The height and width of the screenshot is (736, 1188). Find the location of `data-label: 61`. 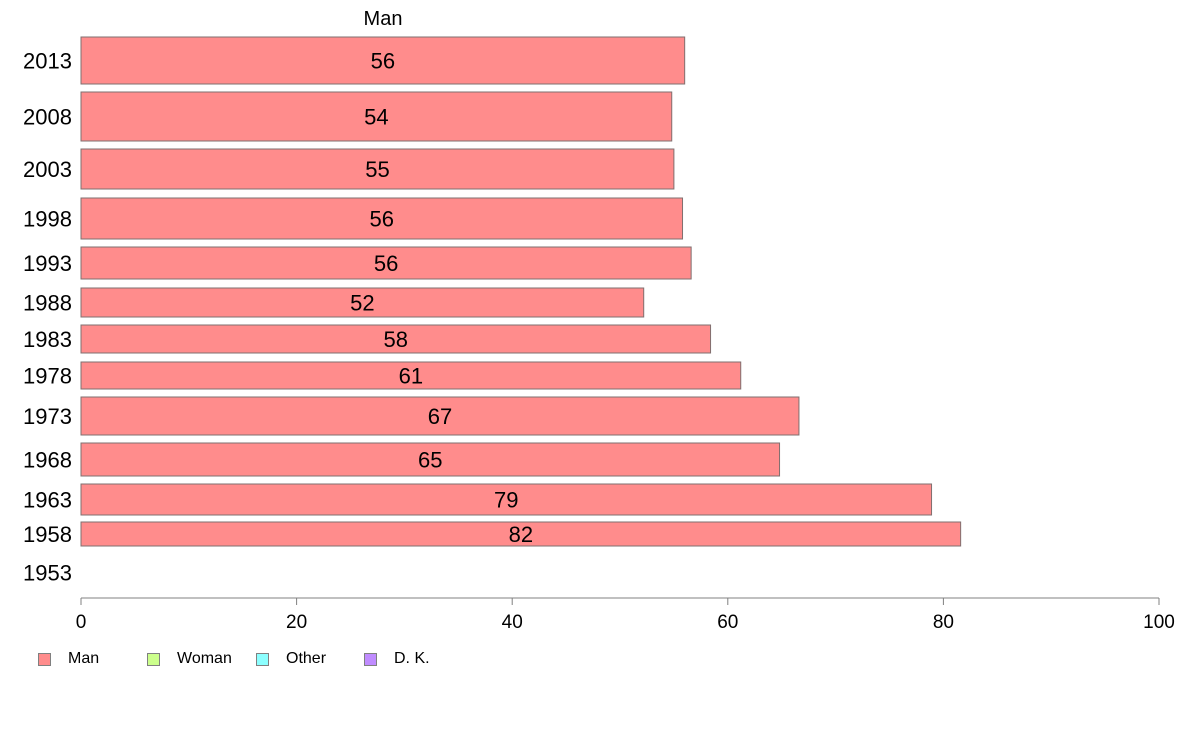

data-label: 61 is located at coordinates (411, 376).